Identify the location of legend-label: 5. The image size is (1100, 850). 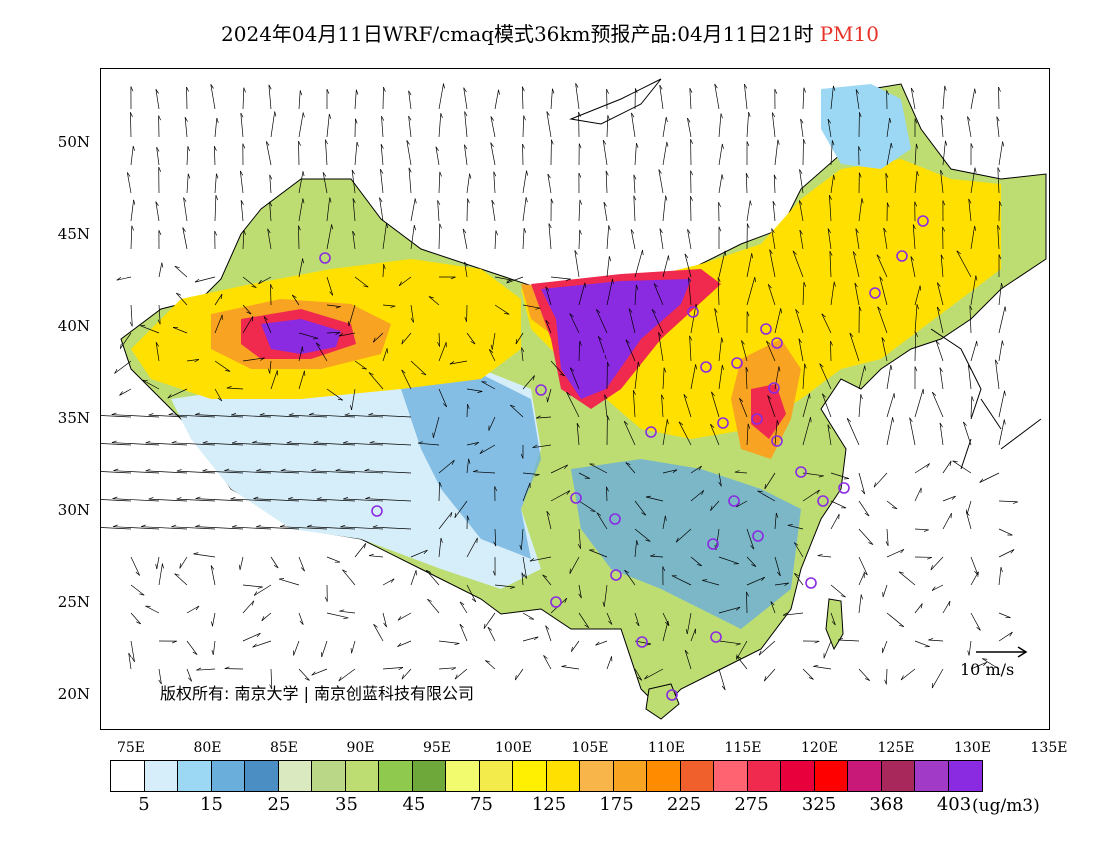
(144, 804).